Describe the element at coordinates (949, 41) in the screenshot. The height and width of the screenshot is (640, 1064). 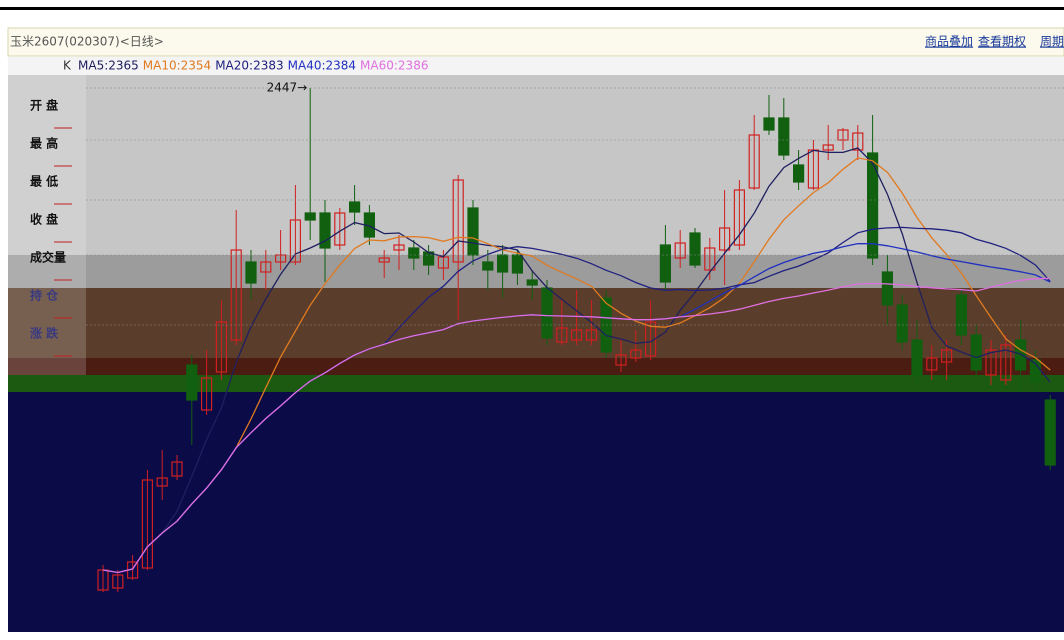
I see `header-link: 商品叠加` at that location.